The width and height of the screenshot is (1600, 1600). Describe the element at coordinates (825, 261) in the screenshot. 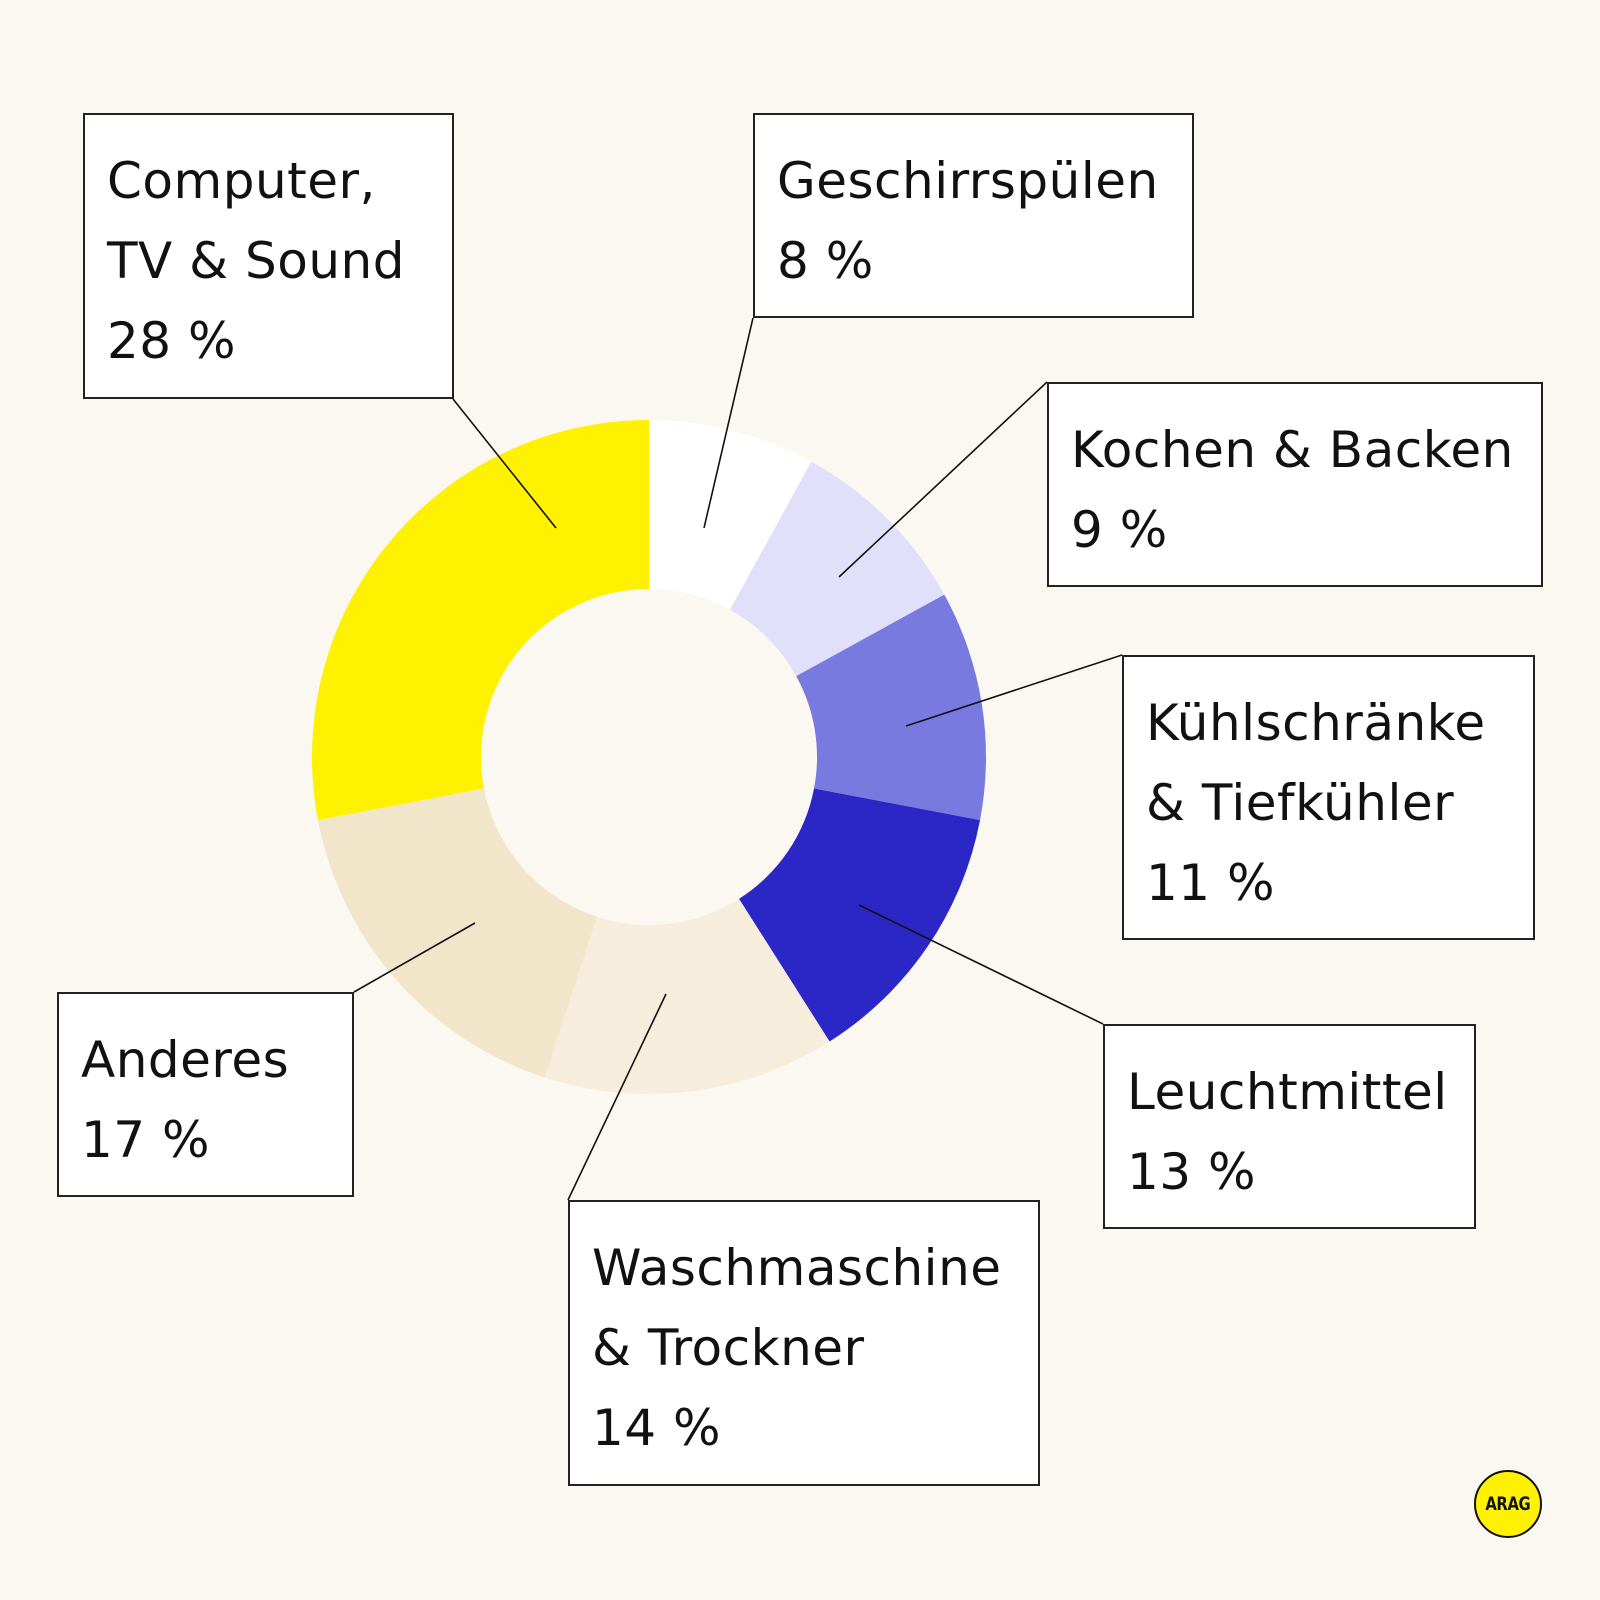

I see `label-geschirr-value: 8 %` at that location.